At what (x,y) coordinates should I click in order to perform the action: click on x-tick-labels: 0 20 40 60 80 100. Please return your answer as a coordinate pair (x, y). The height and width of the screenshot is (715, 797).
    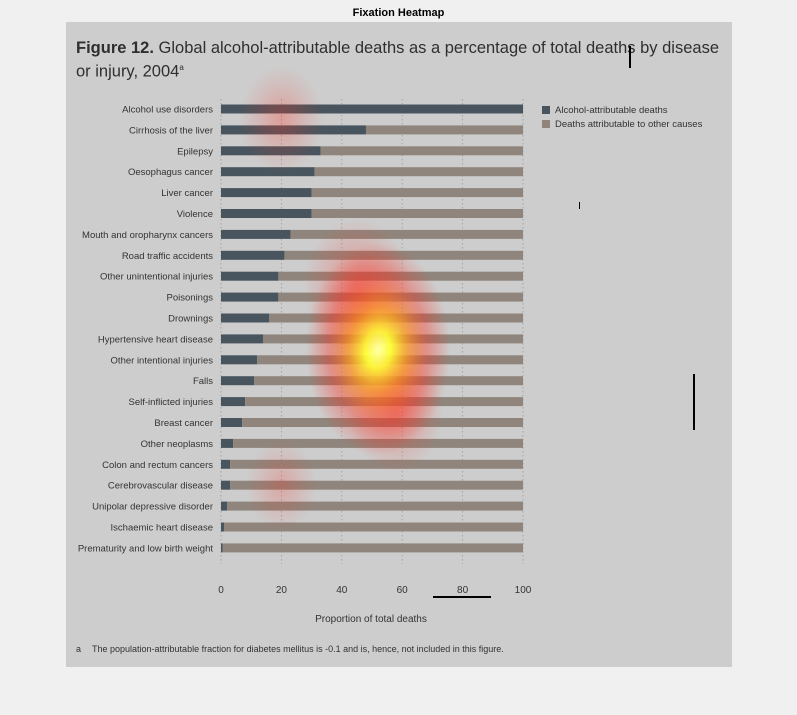
    Looking at the image, I should click on (375, 590).